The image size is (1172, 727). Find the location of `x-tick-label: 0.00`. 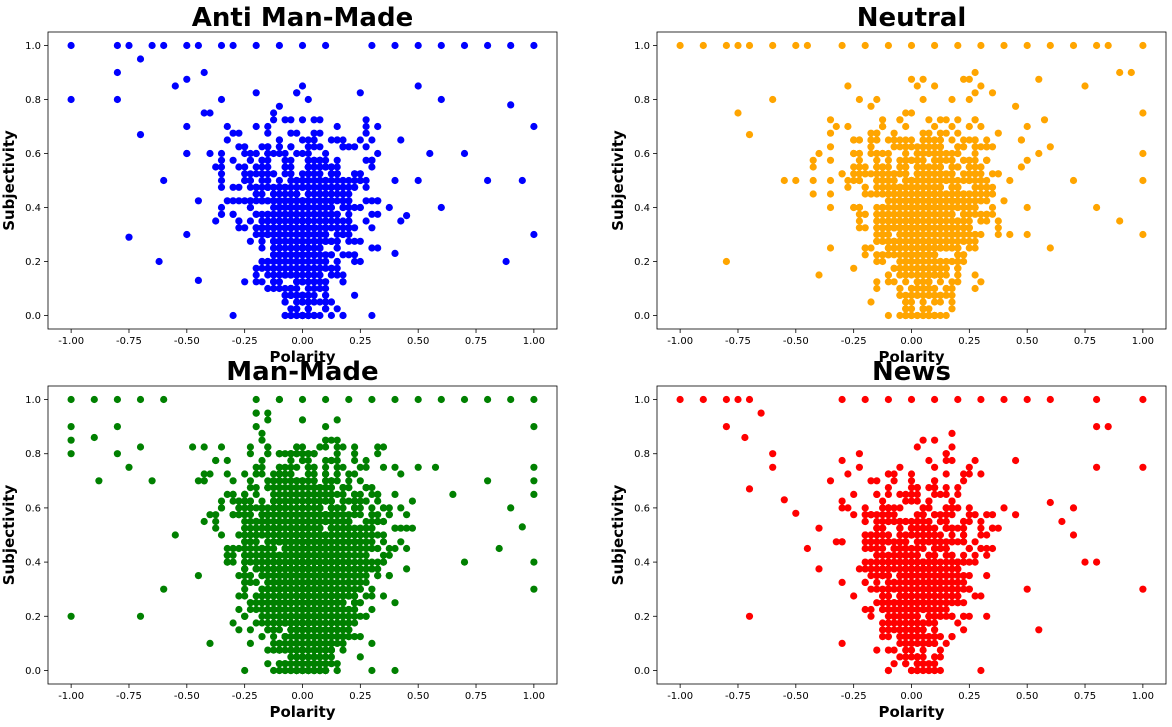

x-tick-label: 0.00 is located at coordinates (302, 341).